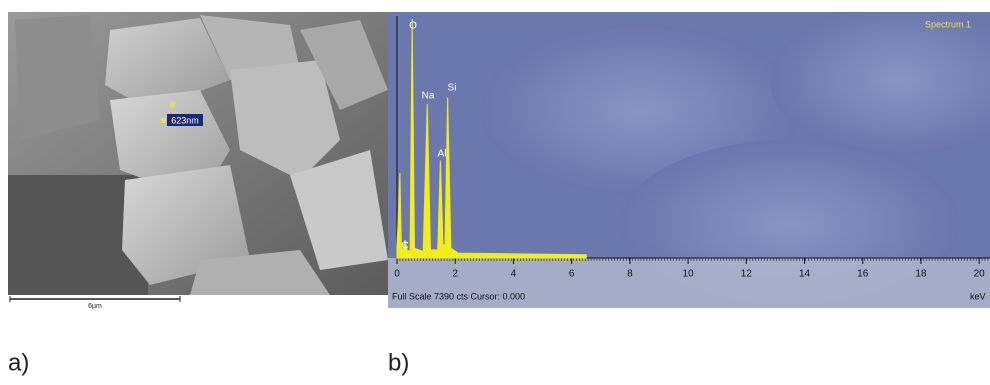  I want to click on panel-label: a), so click(18, 362).